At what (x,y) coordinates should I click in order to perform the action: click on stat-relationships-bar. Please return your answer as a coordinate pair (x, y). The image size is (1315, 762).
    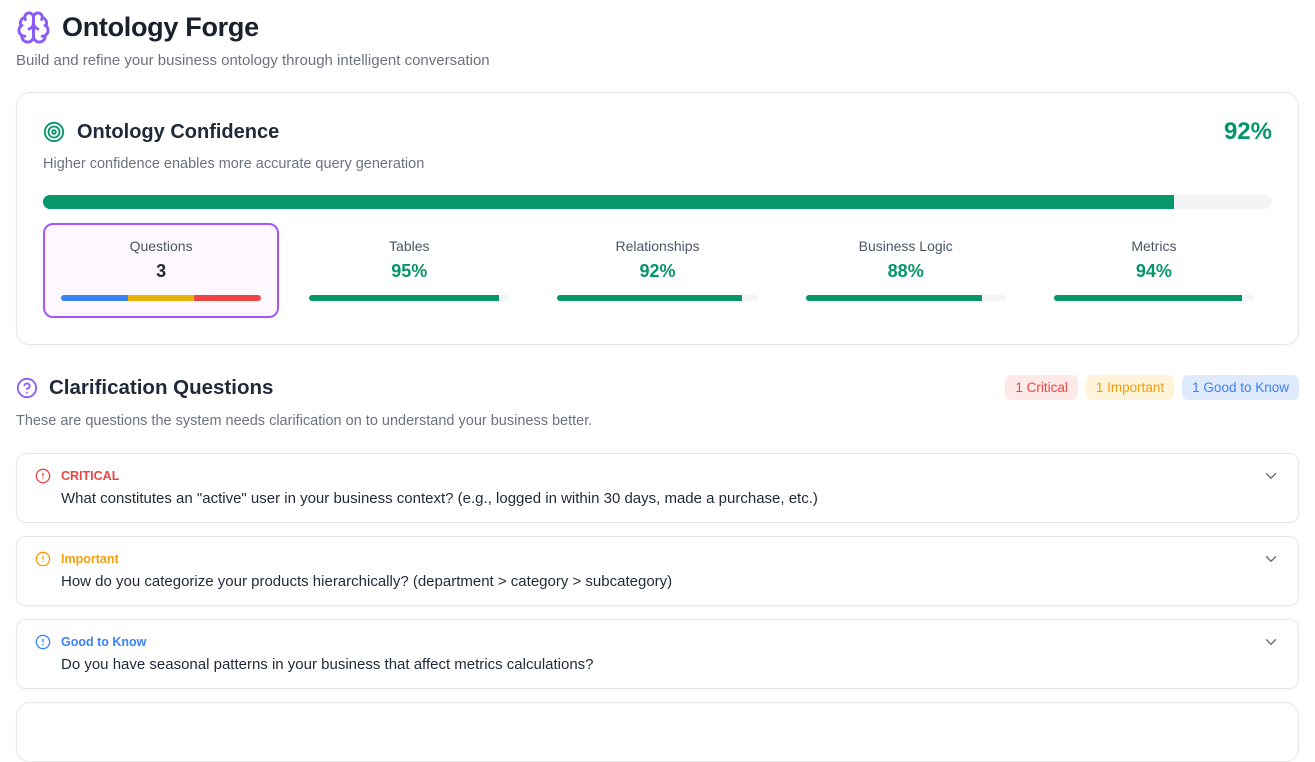
    Looking at the image, I should click on (657, 298).